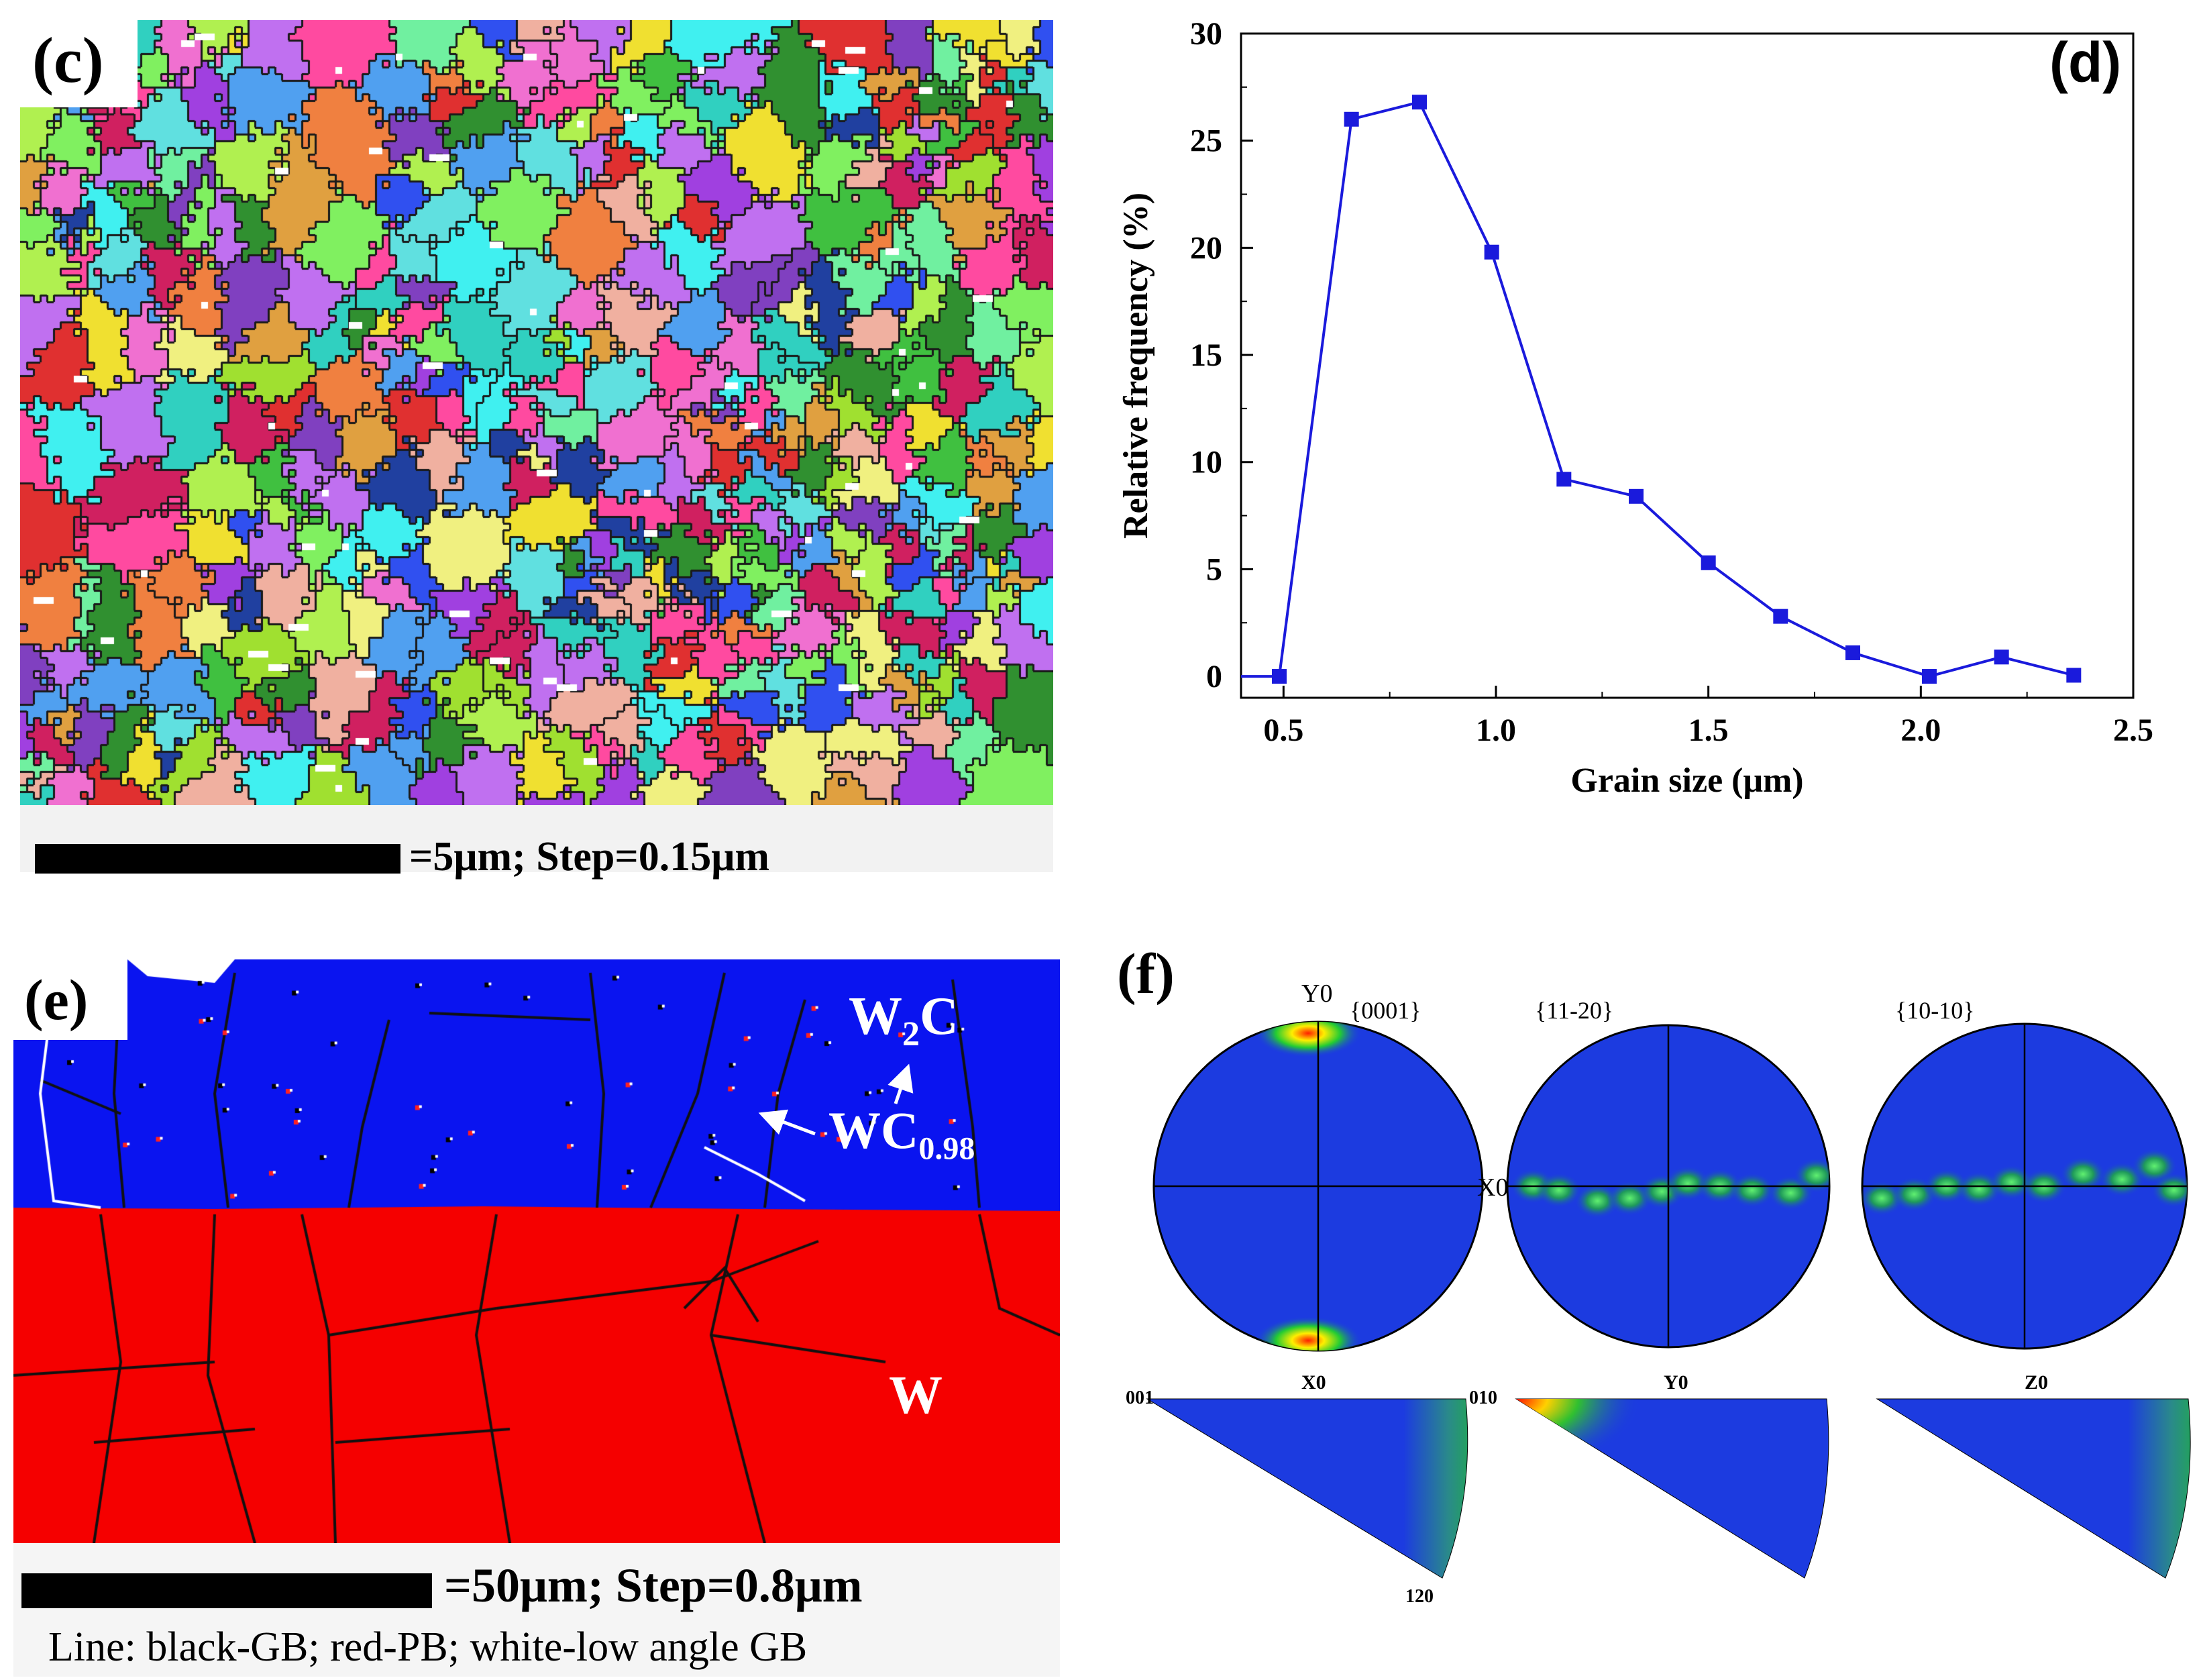  What do you see at coordinates (1206, 355) in the screenshot?
I see `y-tick-label: 15` at bounding box center [1206, 355].